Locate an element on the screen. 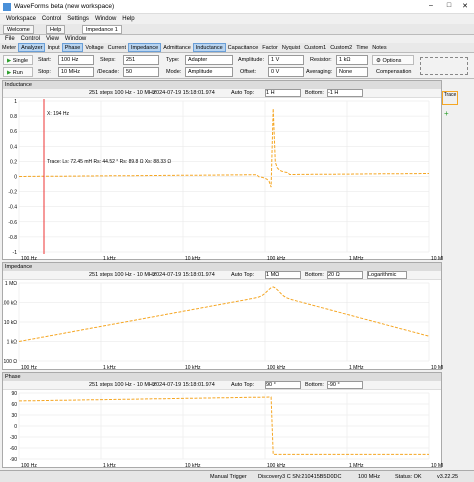 This screenshot has width=474, height=482. tab-help: Help is located at coordinates (56, 29).